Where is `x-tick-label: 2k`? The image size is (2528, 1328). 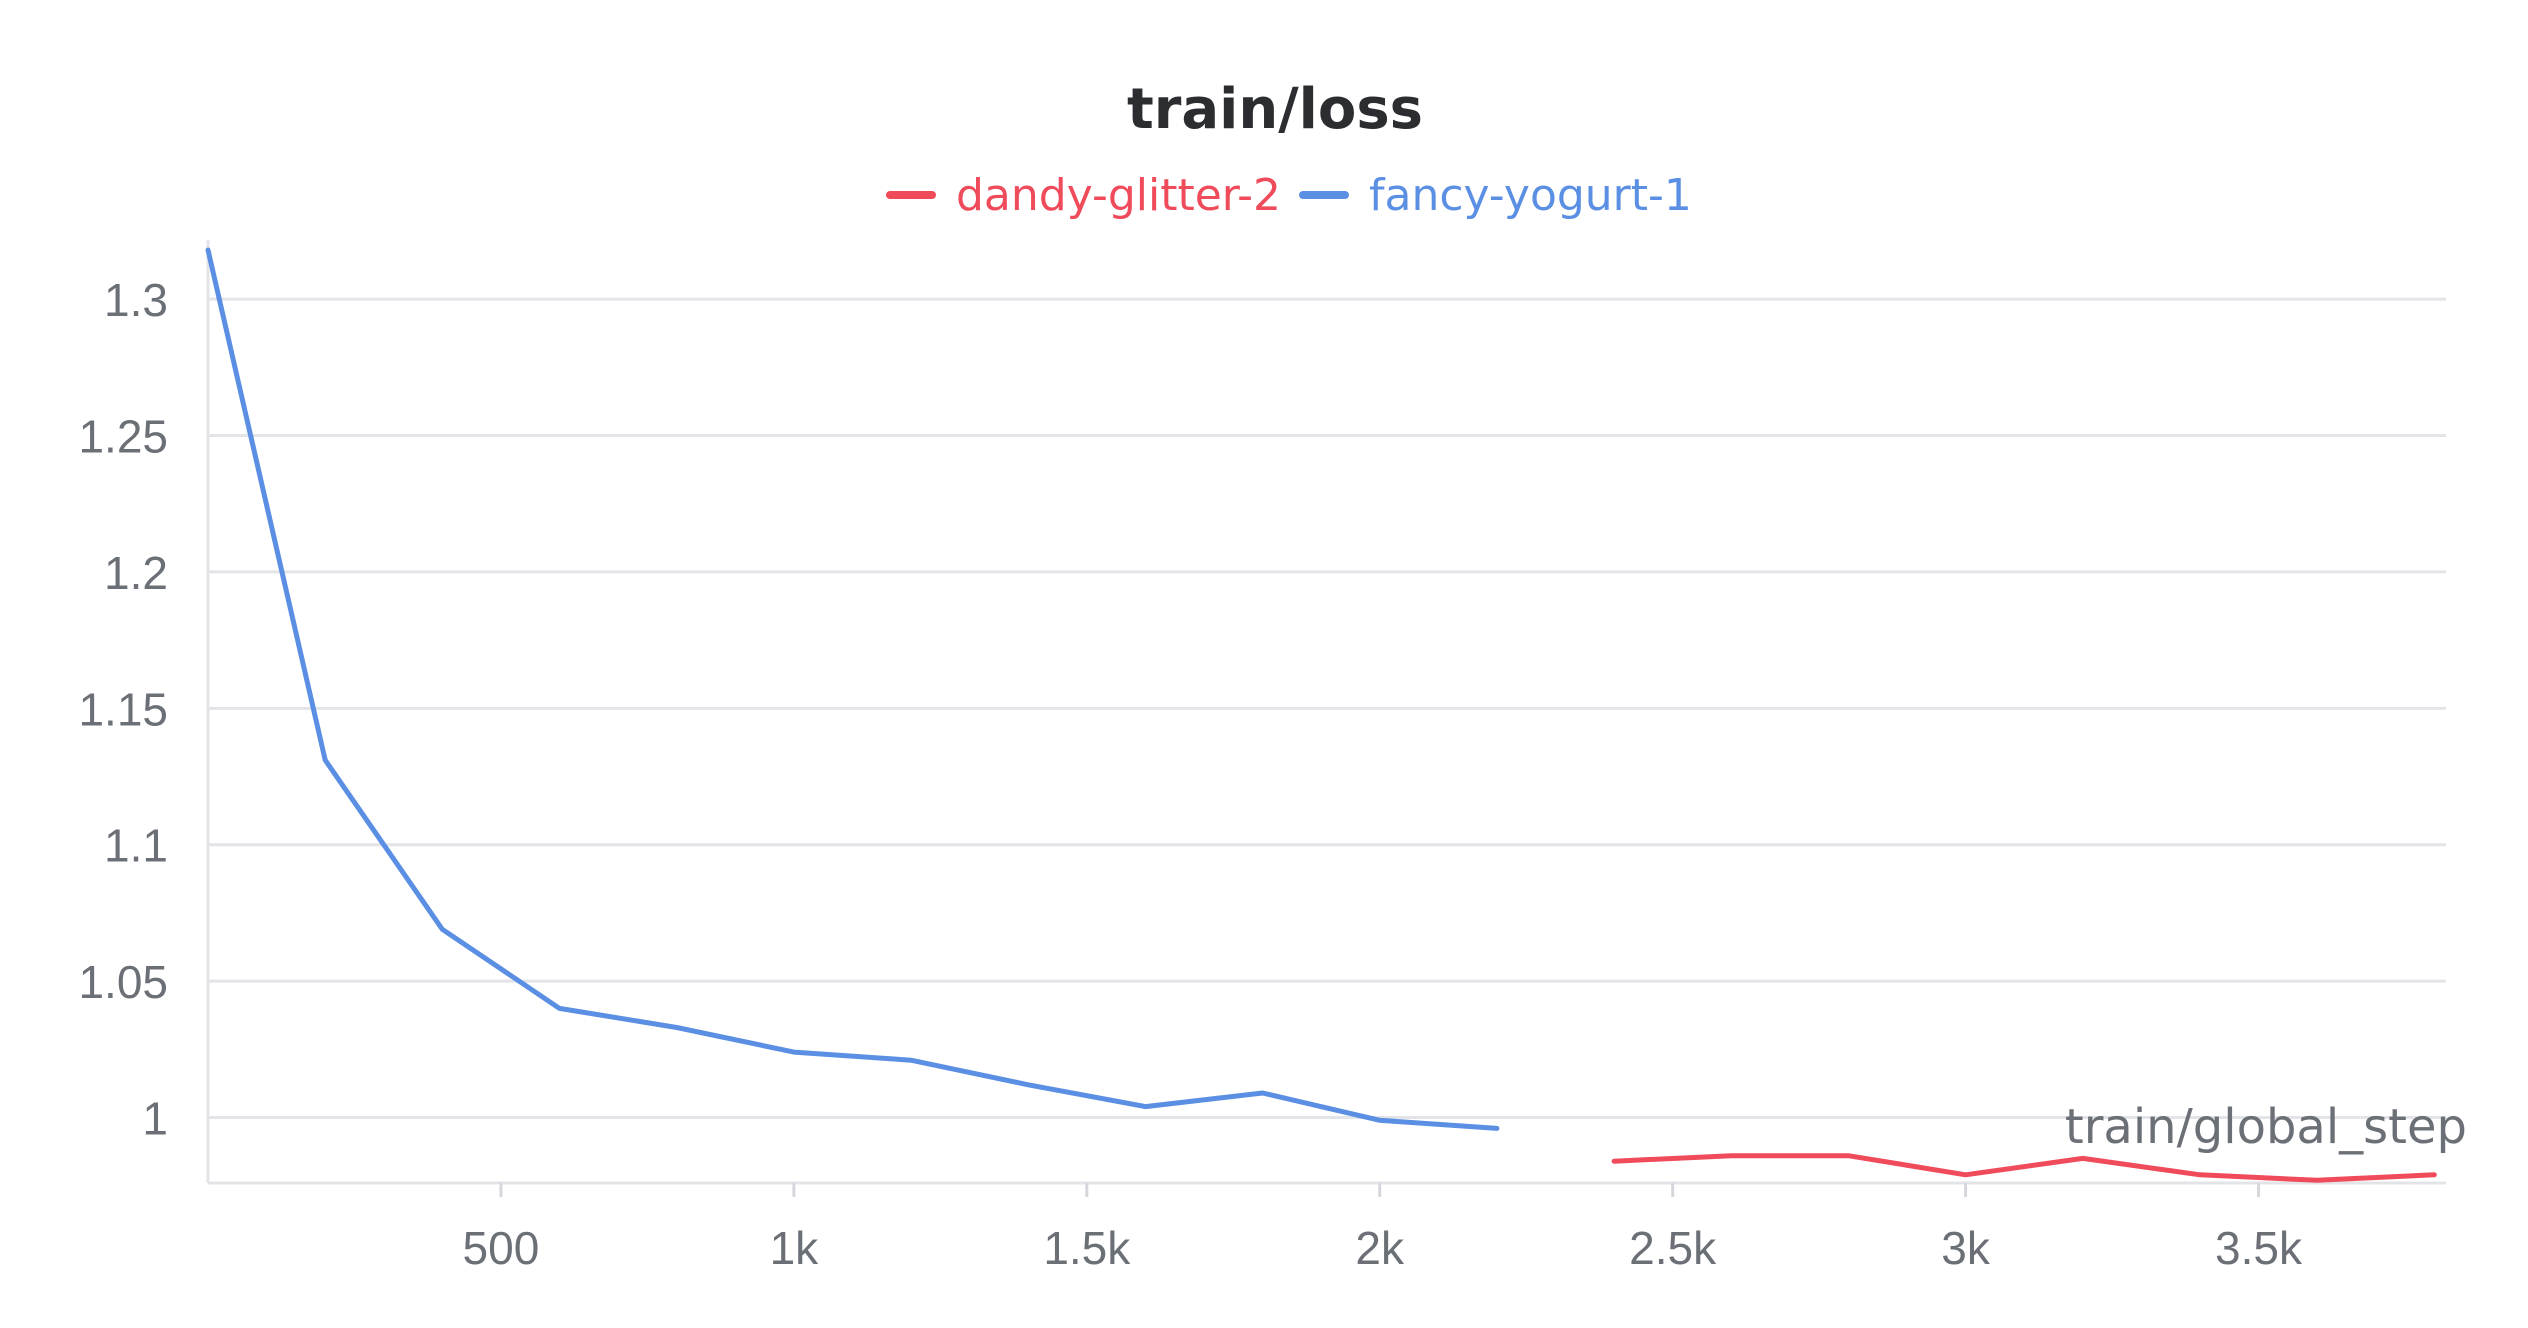
x-tick-label: 2k is located at coordinates (1380, 1248).